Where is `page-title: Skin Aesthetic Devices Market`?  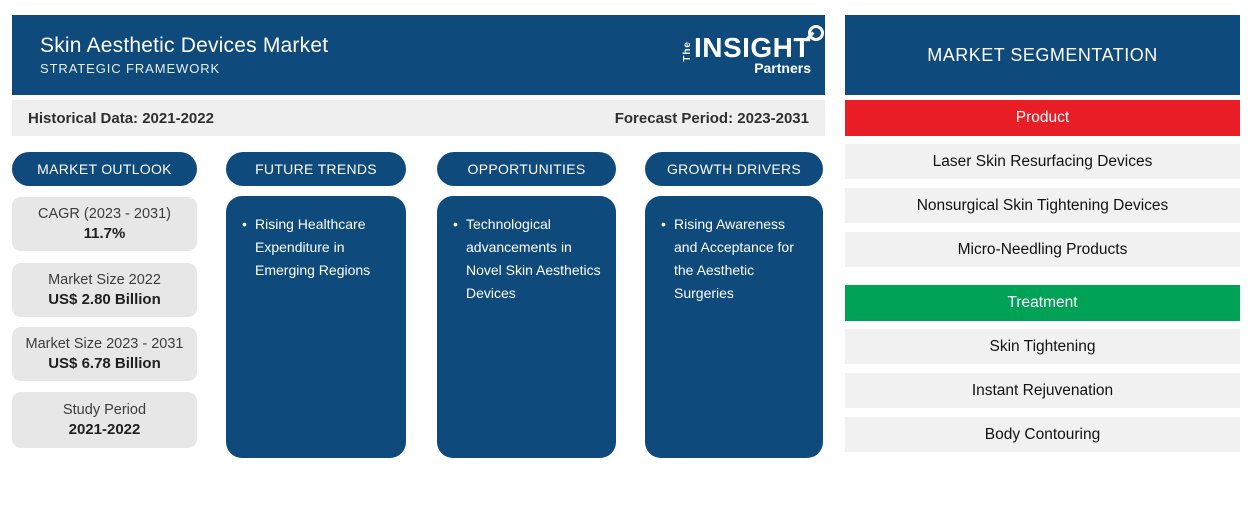
page-title: Skin Aesthetic Devices Market is located at coordinates (184, 45).